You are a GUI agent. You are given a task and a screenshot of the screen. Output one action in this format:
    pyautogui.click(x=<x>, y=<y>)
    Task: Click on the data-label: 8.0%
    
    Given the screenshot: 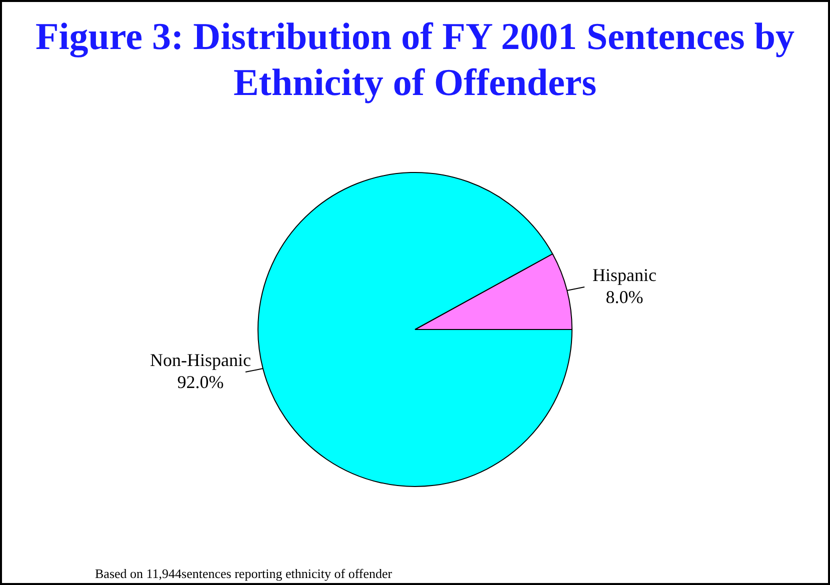 What is the action you would take?
    pyautogui.click(x=625, y=296)
    